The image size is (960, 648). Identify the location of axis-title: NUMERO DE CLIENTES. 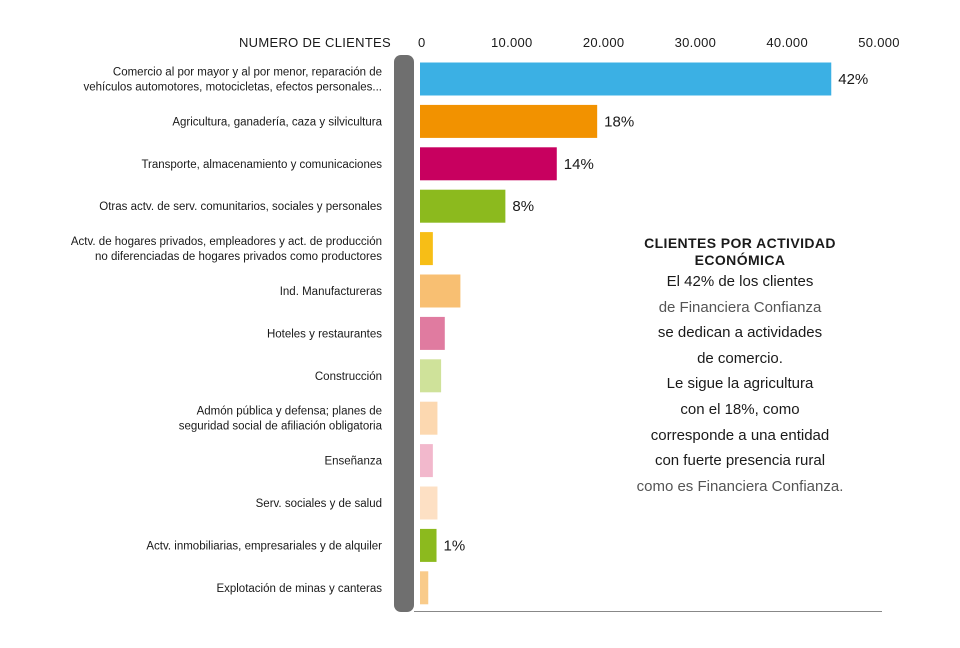
(315, 42).